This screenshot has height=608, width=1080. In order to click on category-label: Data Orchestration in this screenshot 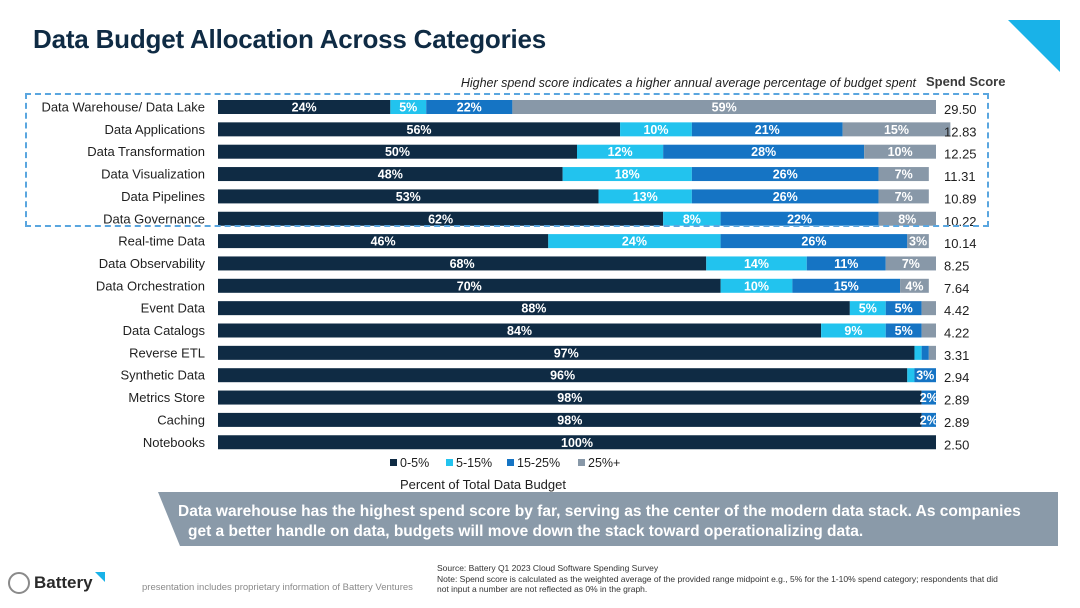, I will do `click(150, 285)`.